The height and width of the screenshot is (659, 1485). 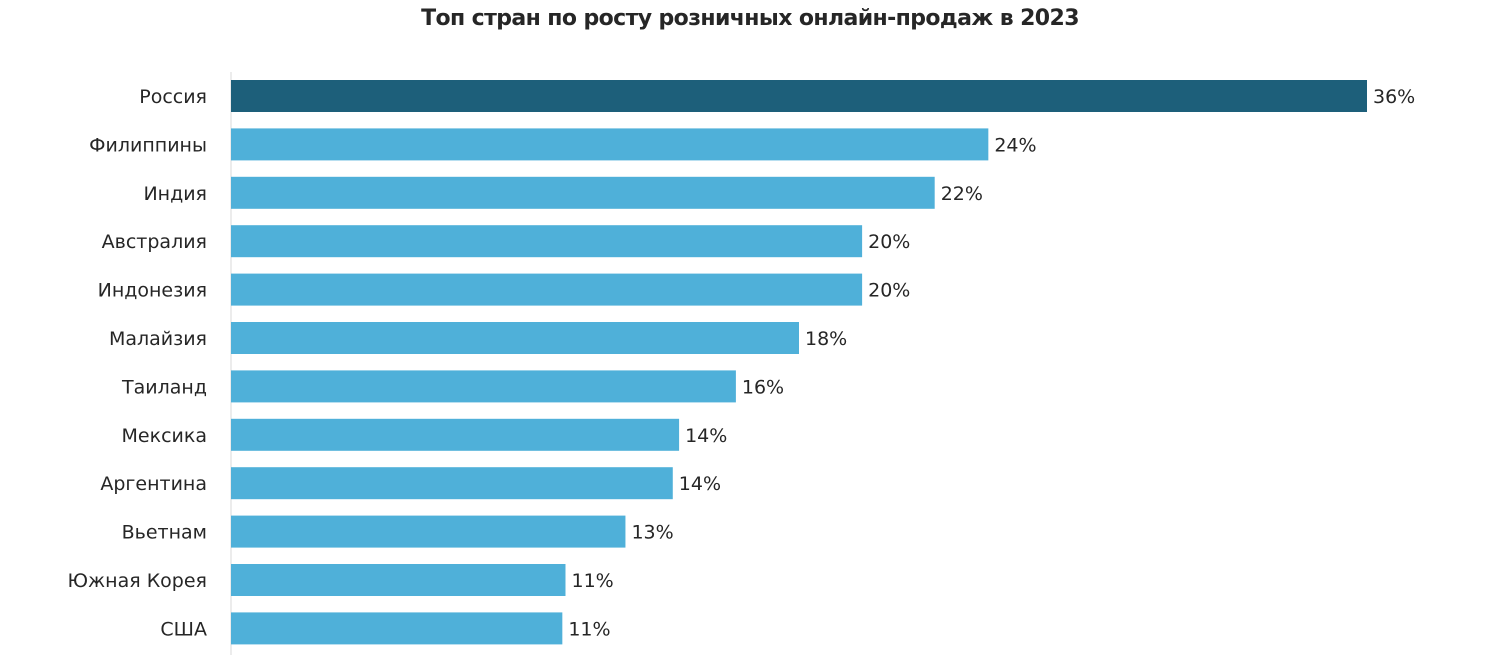 What do you see at coordinates (826, 339) in the screenshot?
I see `value-label: 18%` at bounding box center [826, 339].